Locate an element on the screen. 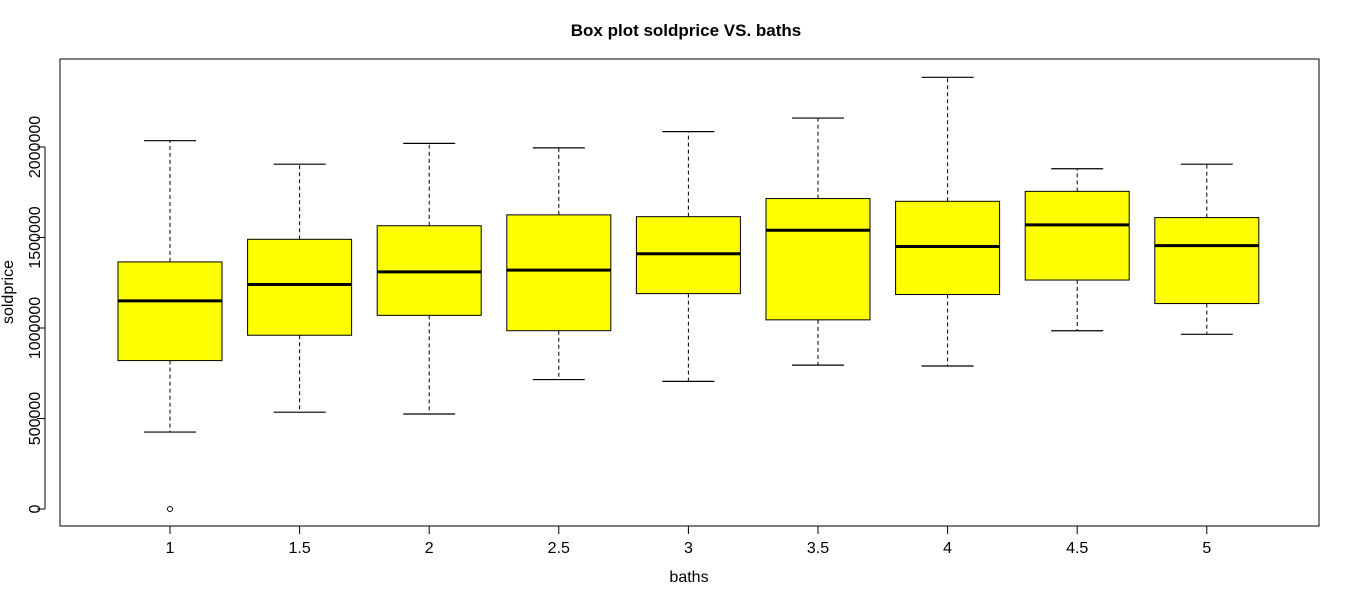 The height and width of the screenshot is (600, 1350). x-tick-label: 2.5 is located at coordinates (559, 548).